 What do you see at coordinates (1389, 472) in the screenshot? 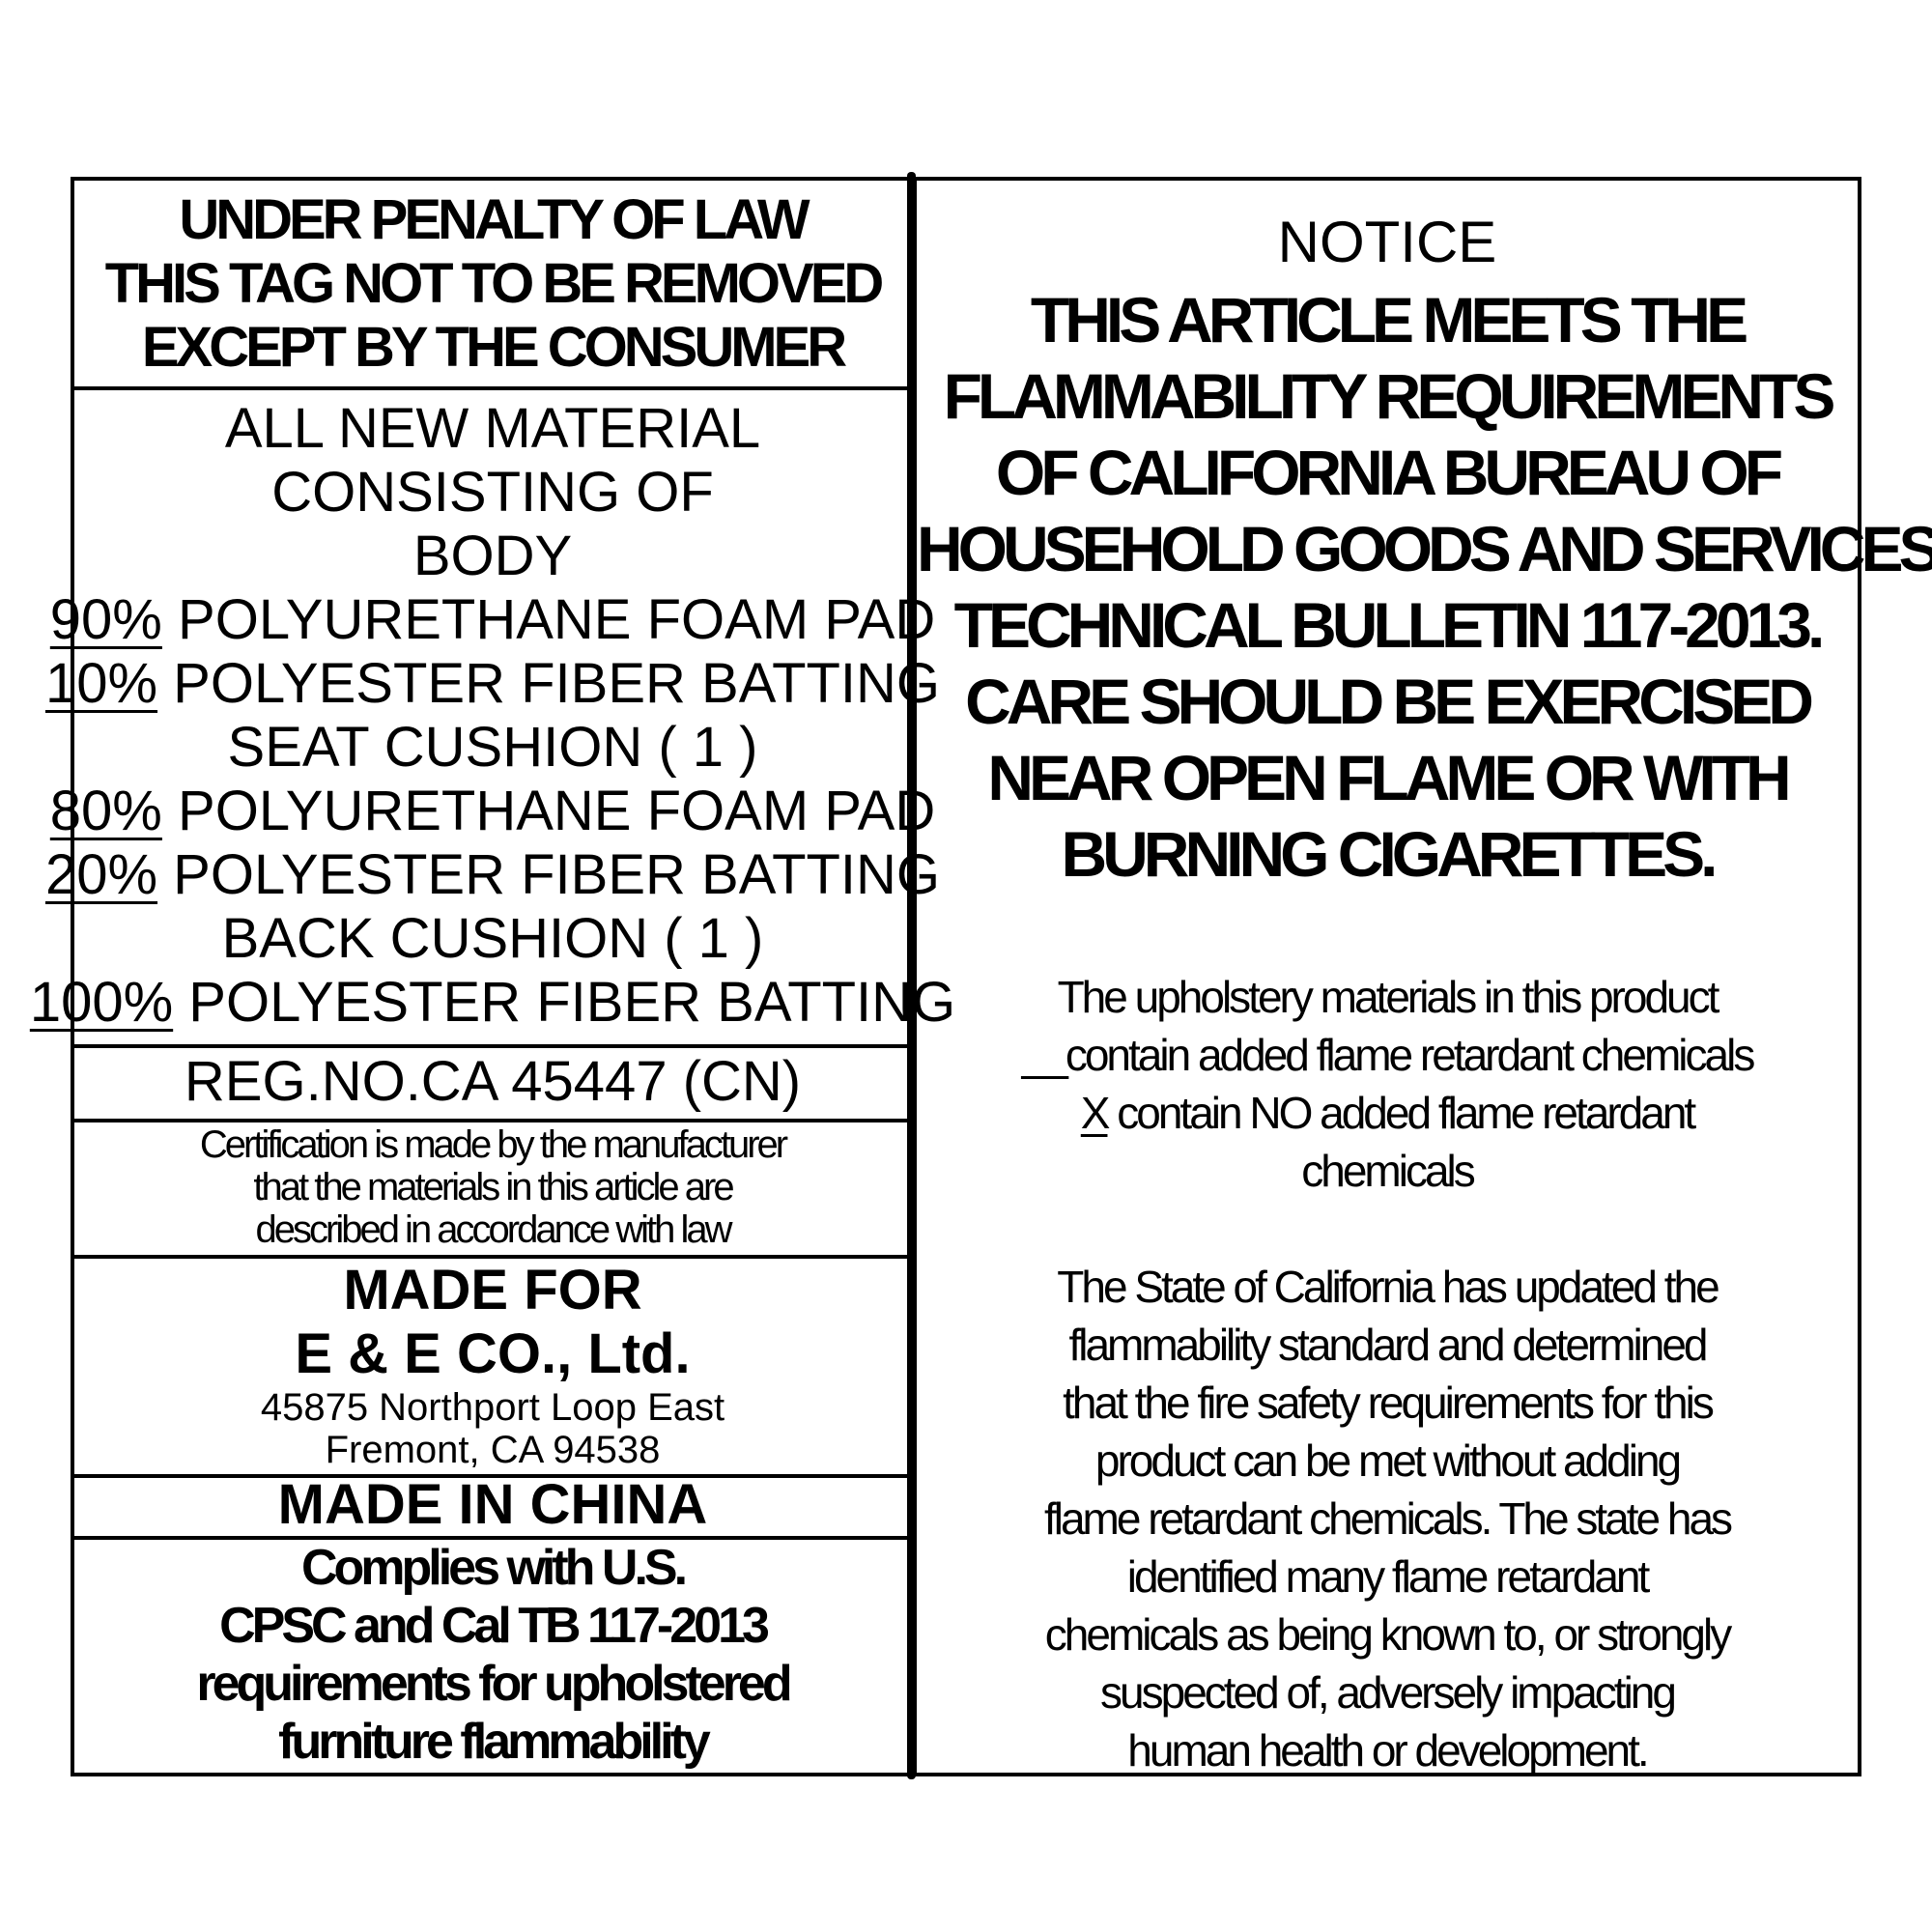
I see `statement-line: OF CALIFORNIA BUREAU OF` at bounding box center [1389, 472].